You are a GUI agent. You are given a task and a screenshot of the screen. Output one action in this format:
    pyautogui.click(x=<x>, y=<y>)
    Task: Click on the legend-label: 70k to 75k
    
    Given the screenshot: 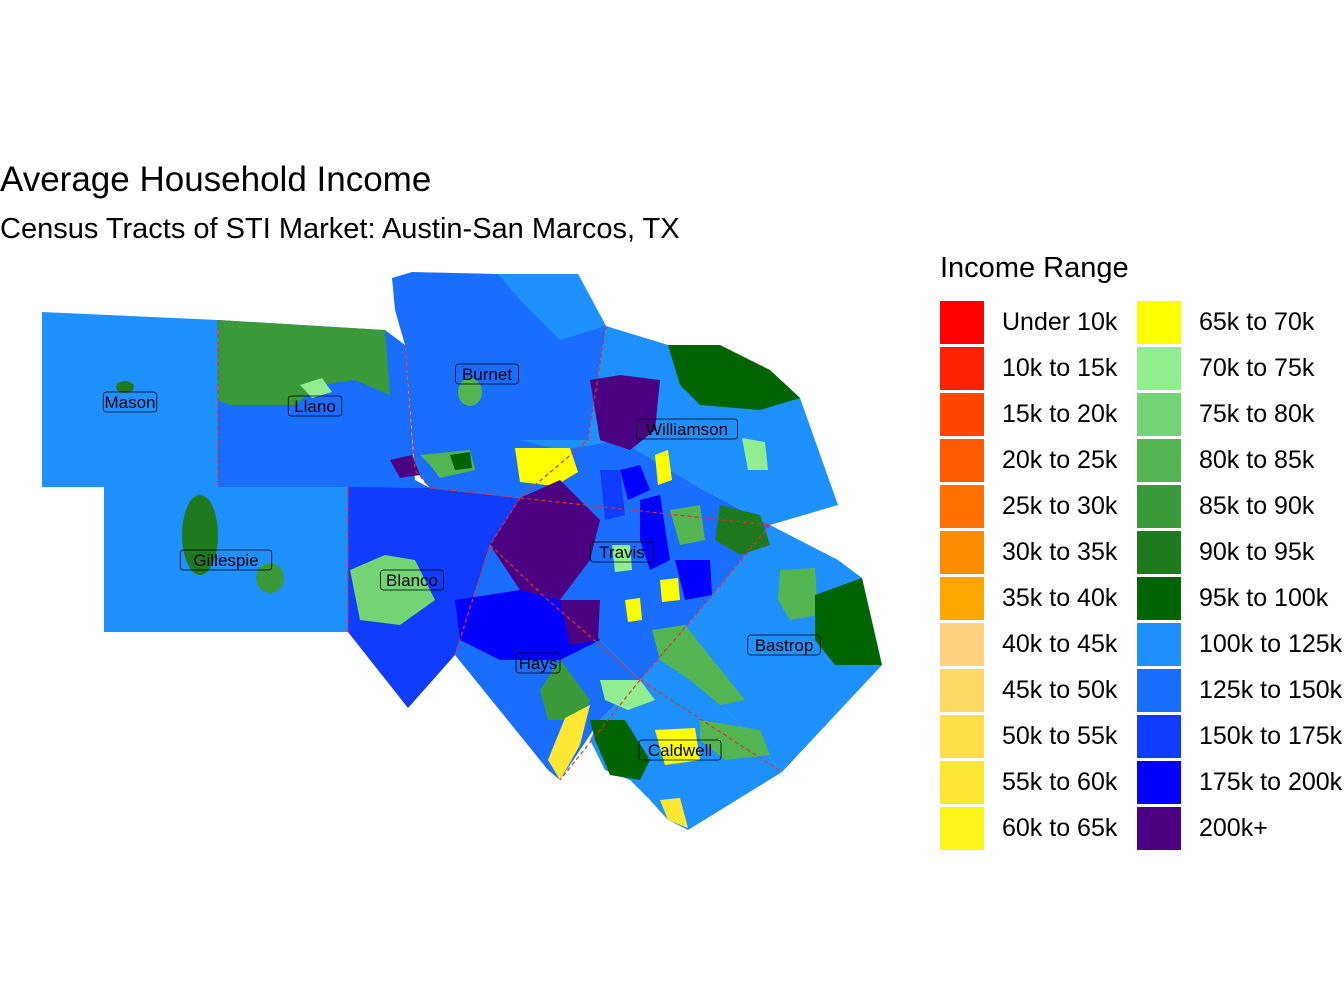 What is the action you would take?
    pyautogui.click(x=1257, y=368)
    